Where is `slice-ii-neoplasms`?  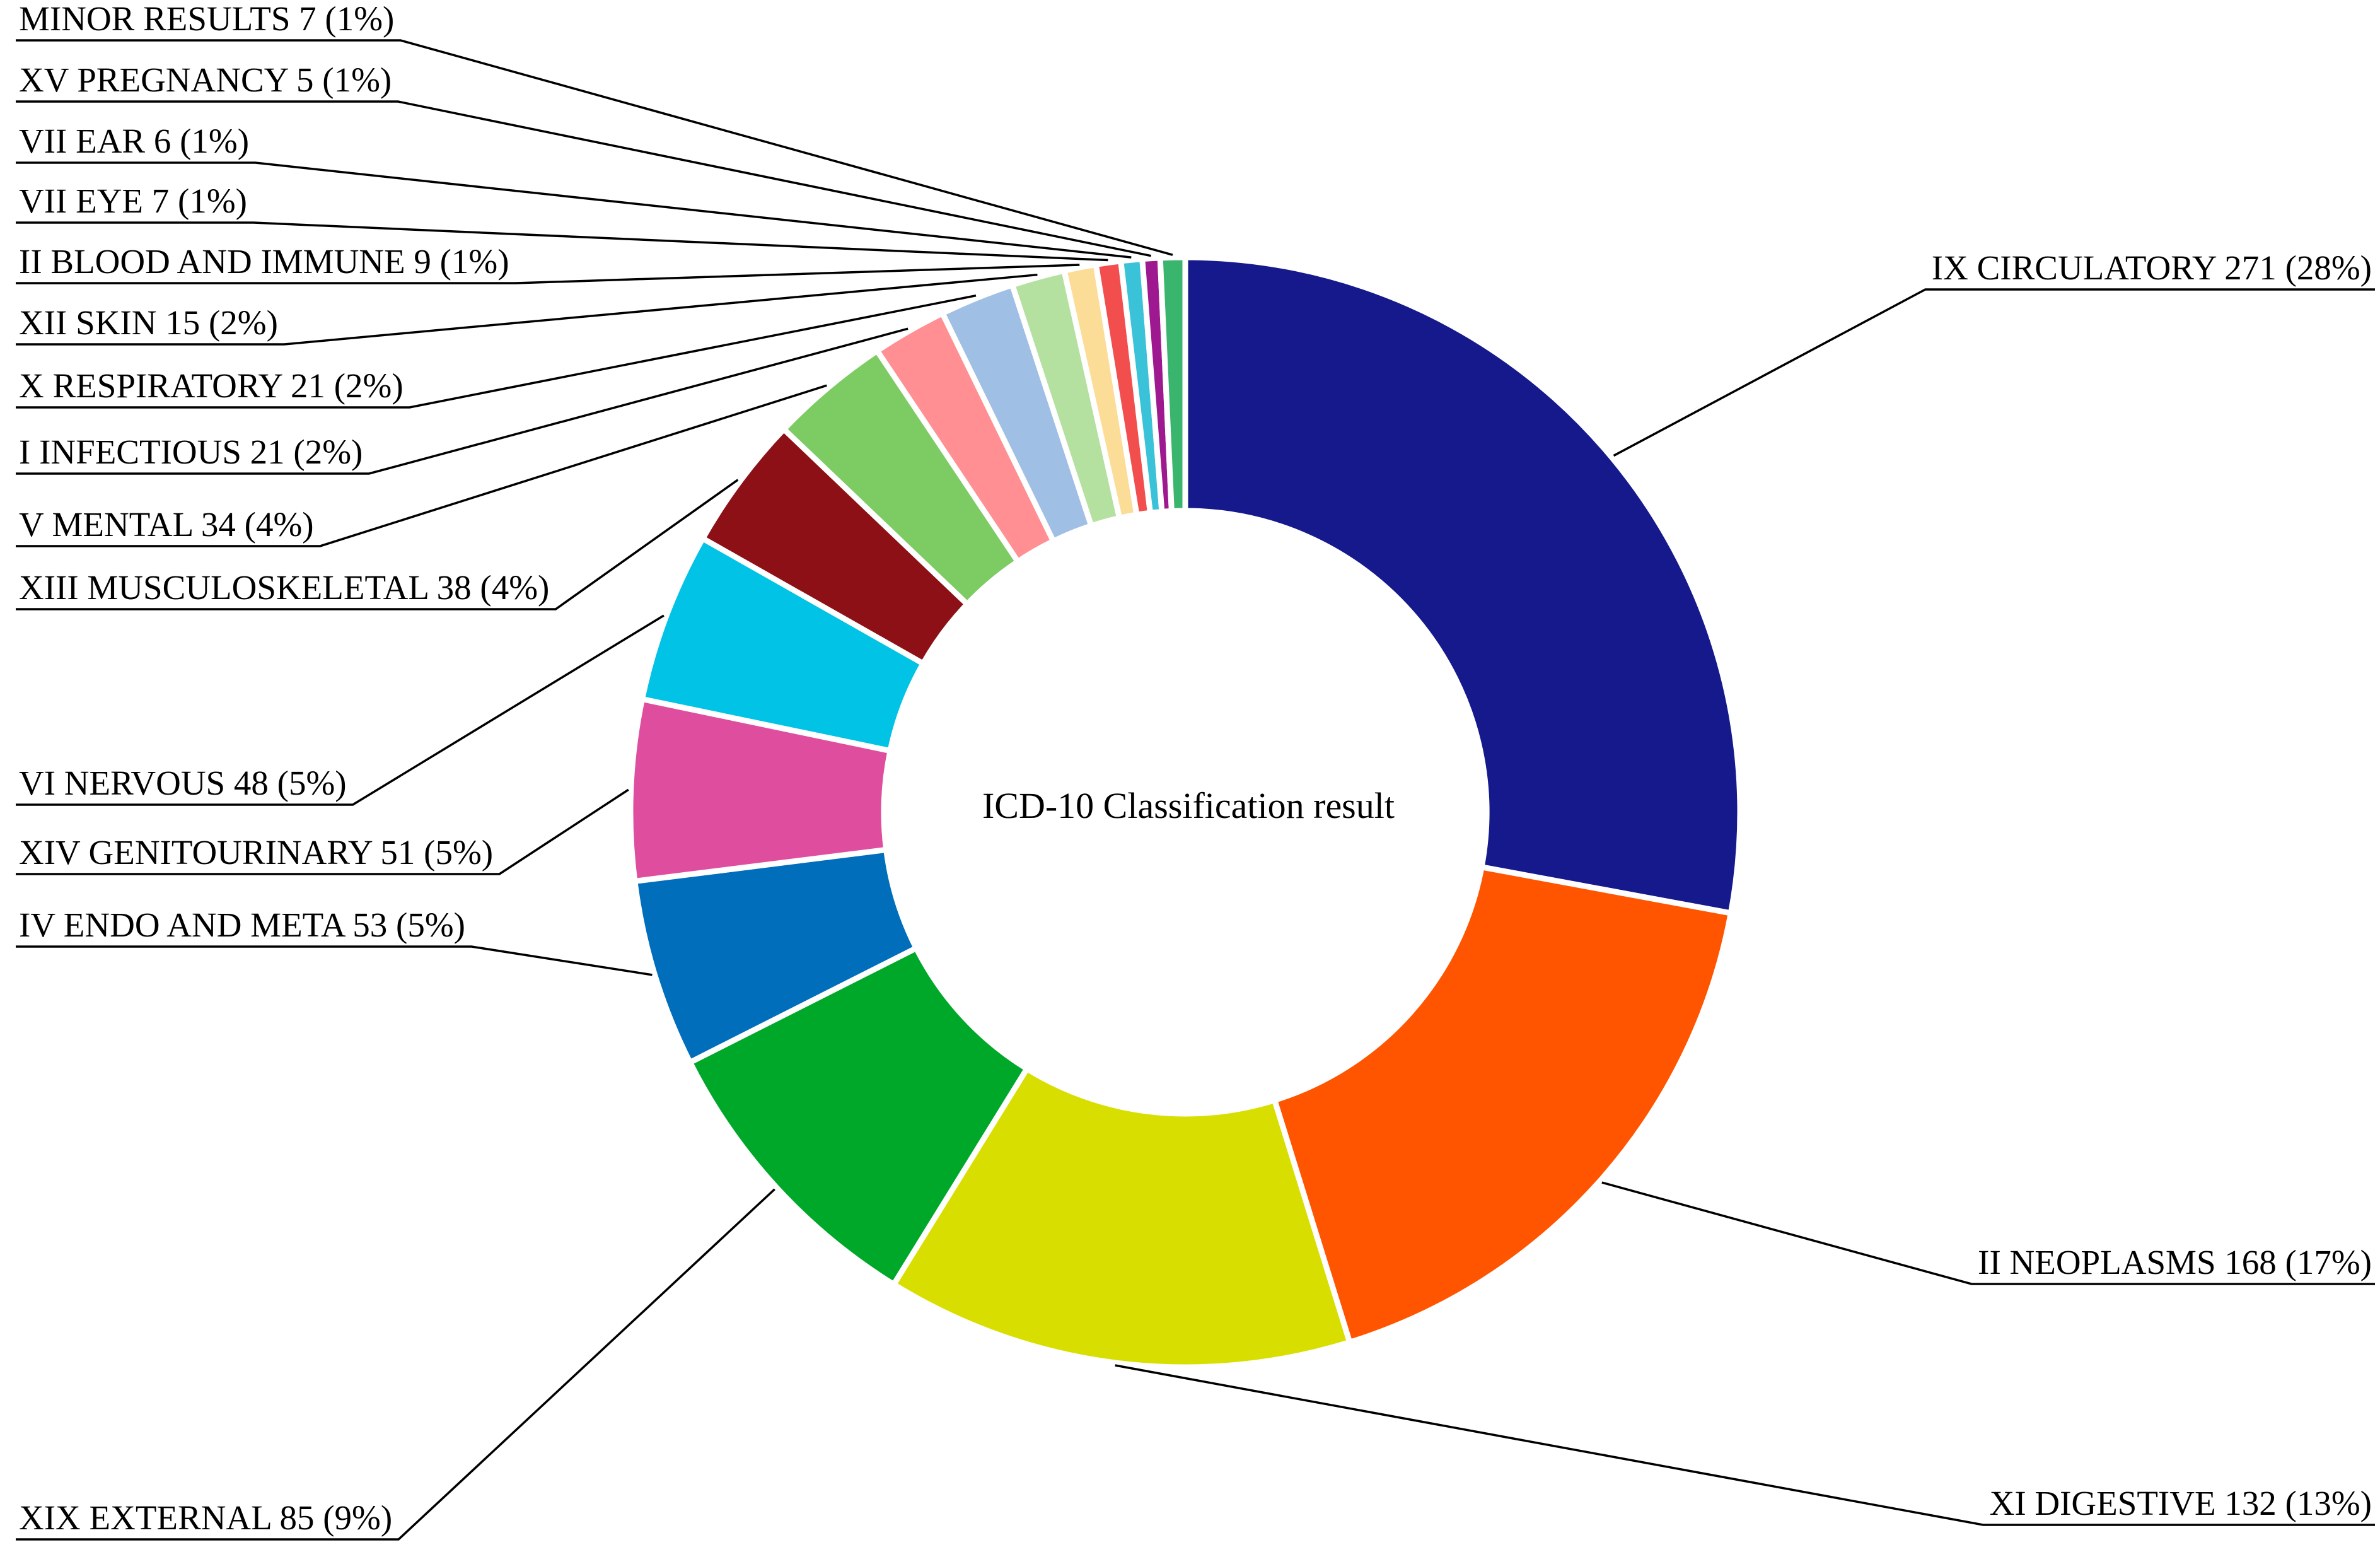
slice-ii-neoplasms is located at coordinates (1502, 1104).